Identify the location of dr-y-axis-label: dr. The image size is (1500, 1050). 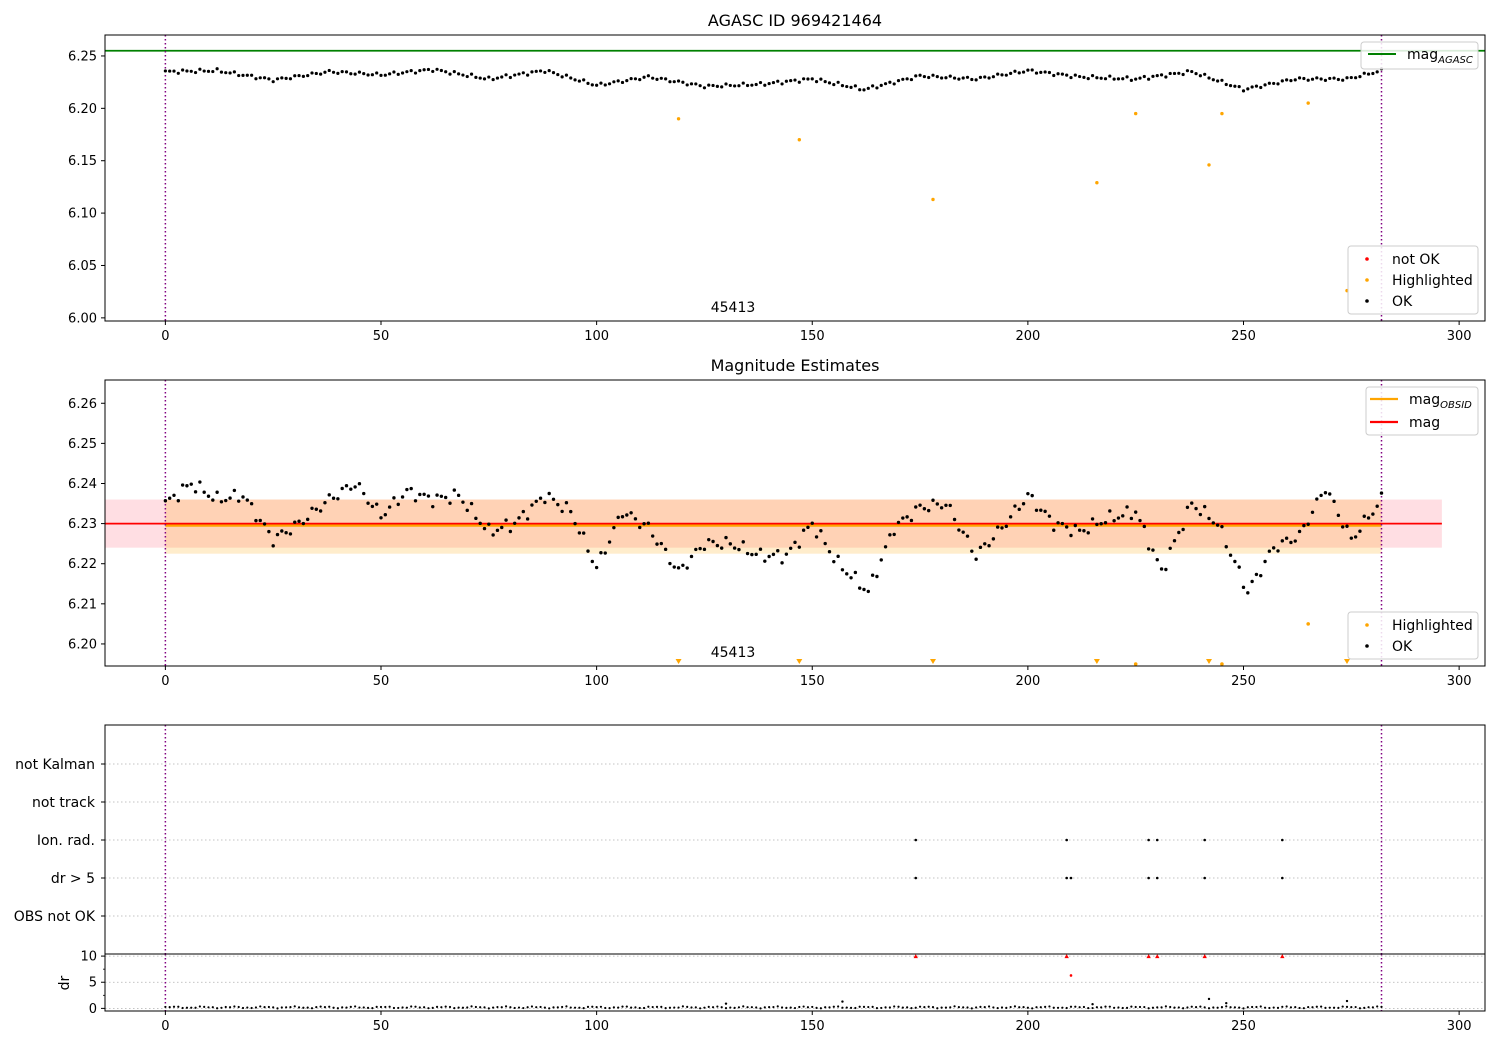
(65, 982).